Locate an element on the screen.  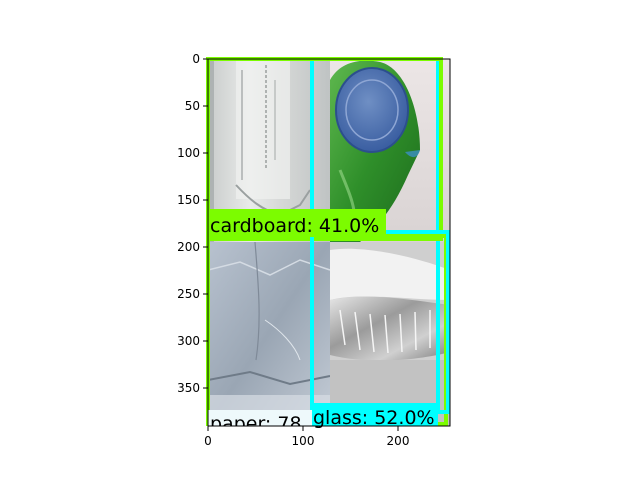
y-tick: 0 is located at coordinates (200, 59).